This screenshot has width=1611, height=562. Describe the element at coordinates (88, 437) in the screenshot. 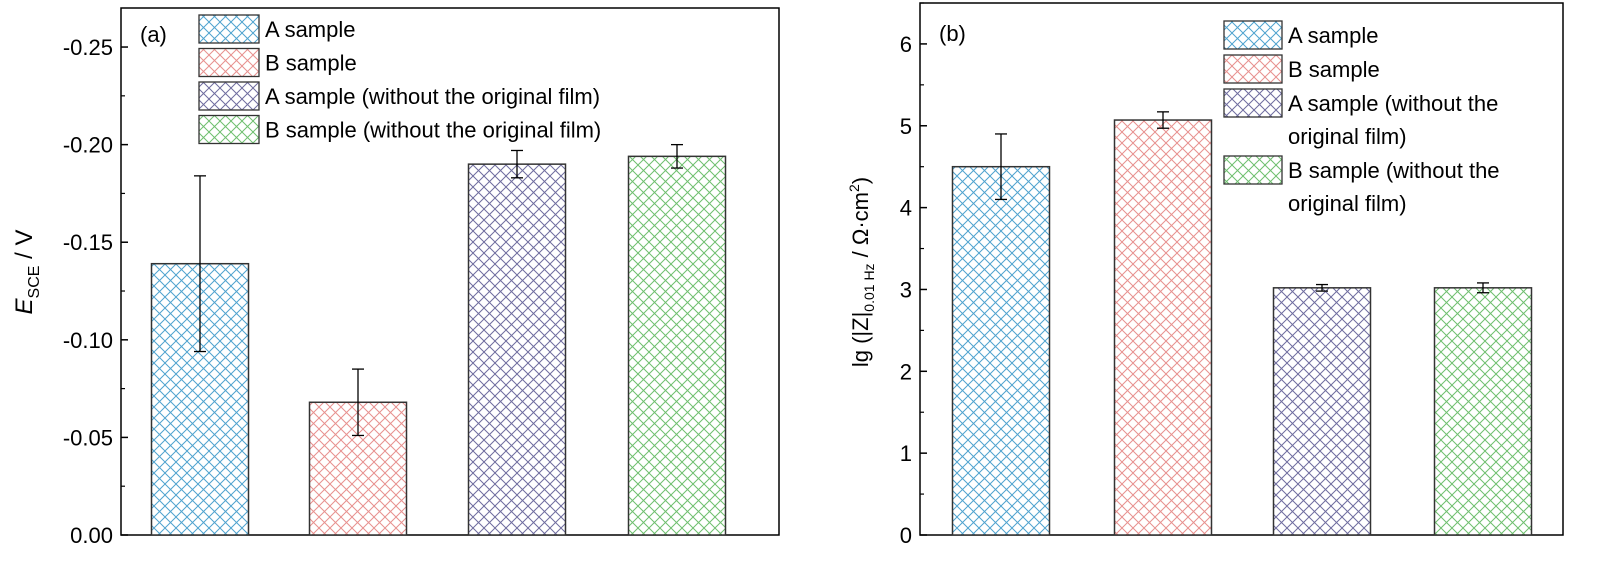

I see `y-tick-label: -0.05` at that location.